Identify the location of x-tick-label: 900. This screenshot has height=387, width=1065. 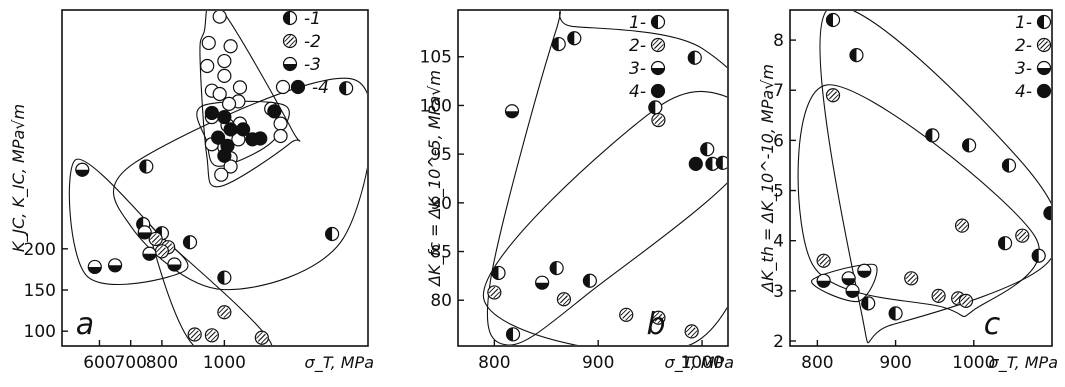
(895, 363).